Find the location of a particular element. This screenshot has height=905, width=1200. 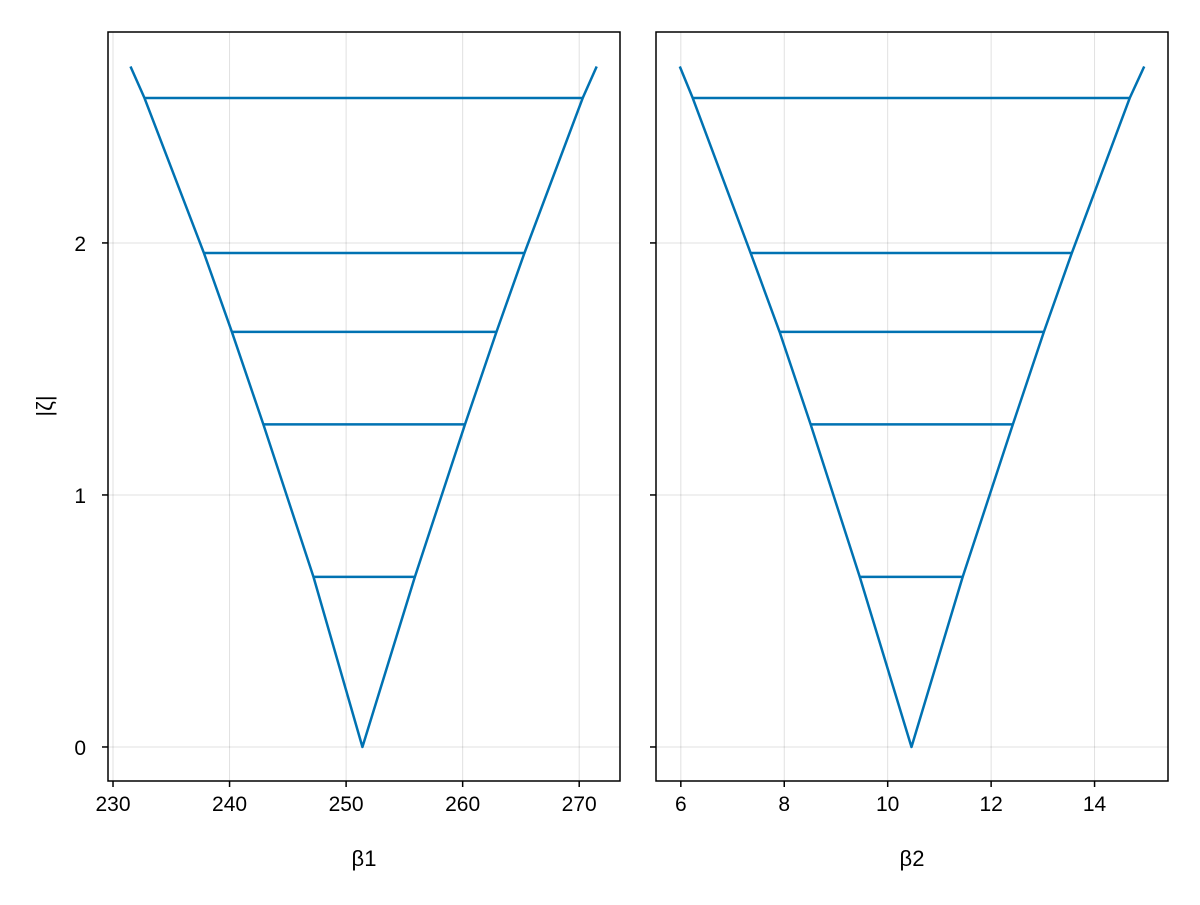

y-axis-label: |ζ| is located at coordinates (44, 405).